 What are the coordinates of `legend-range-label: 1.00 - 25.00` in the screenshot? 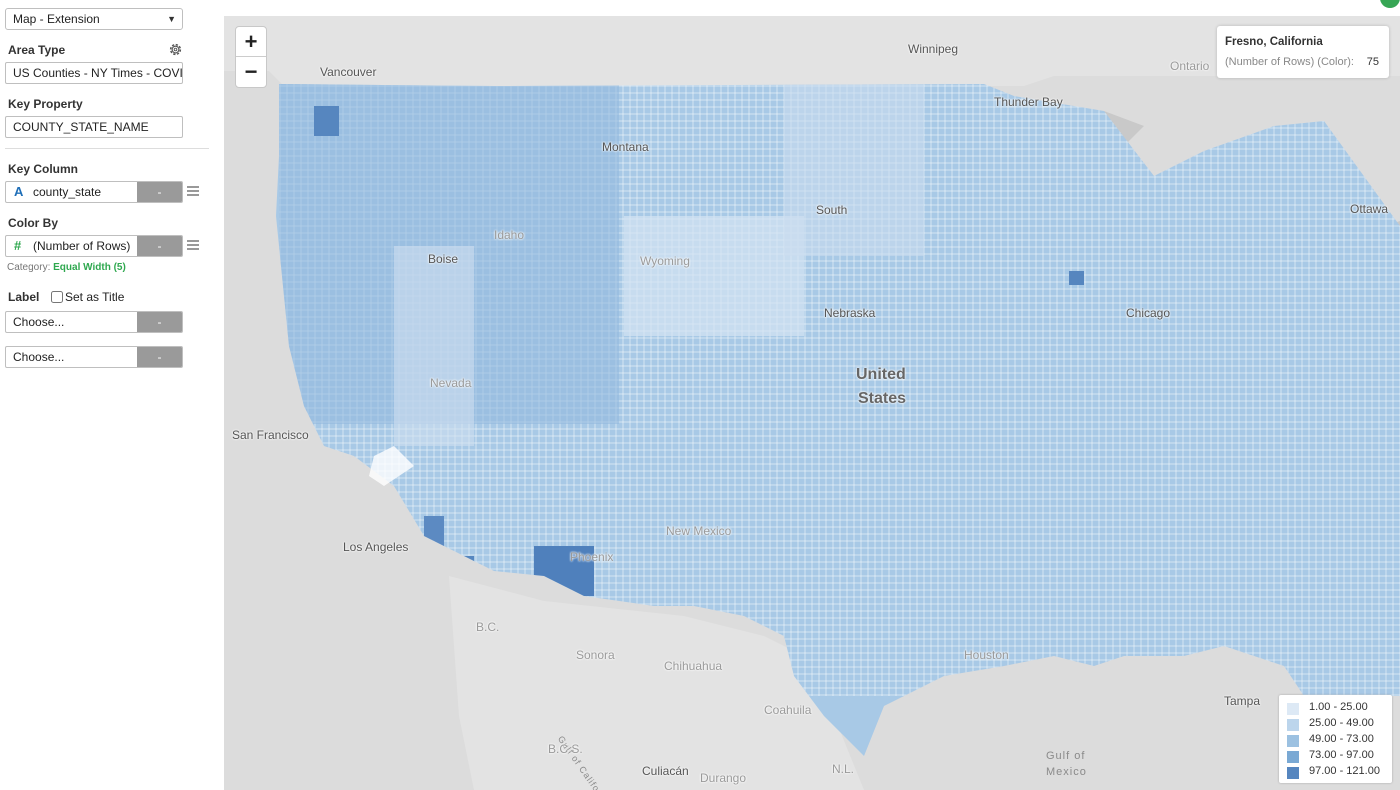 It's located at (1338, 707).